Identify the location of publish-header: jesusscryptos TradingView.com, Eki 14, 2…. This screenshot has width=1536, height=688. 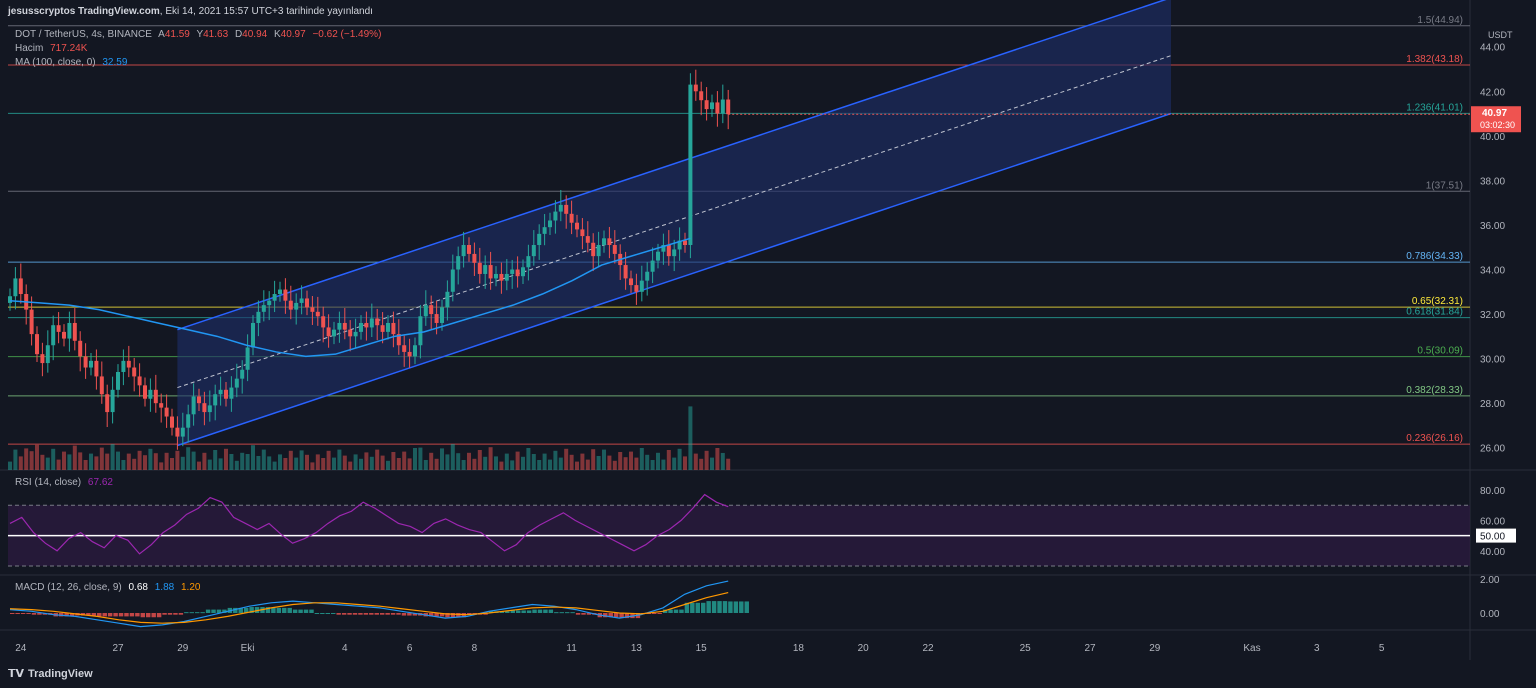
(190, 11).